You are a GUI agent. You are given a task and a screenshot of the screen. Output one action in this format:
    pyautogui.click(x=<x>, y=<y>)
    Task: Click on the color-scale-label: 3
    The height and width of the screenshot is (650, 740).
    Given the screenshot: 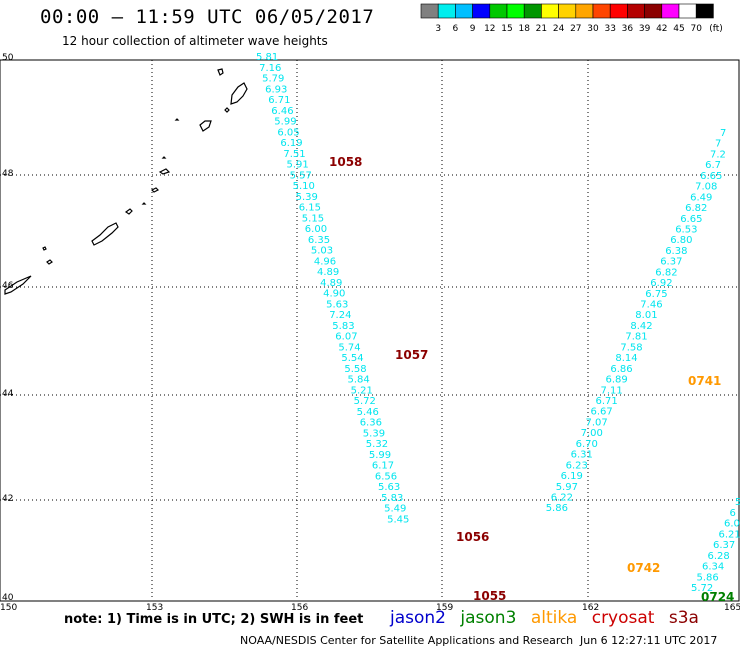 What is the action you would take?
    pyautogui.click(x=438, y=29)
    